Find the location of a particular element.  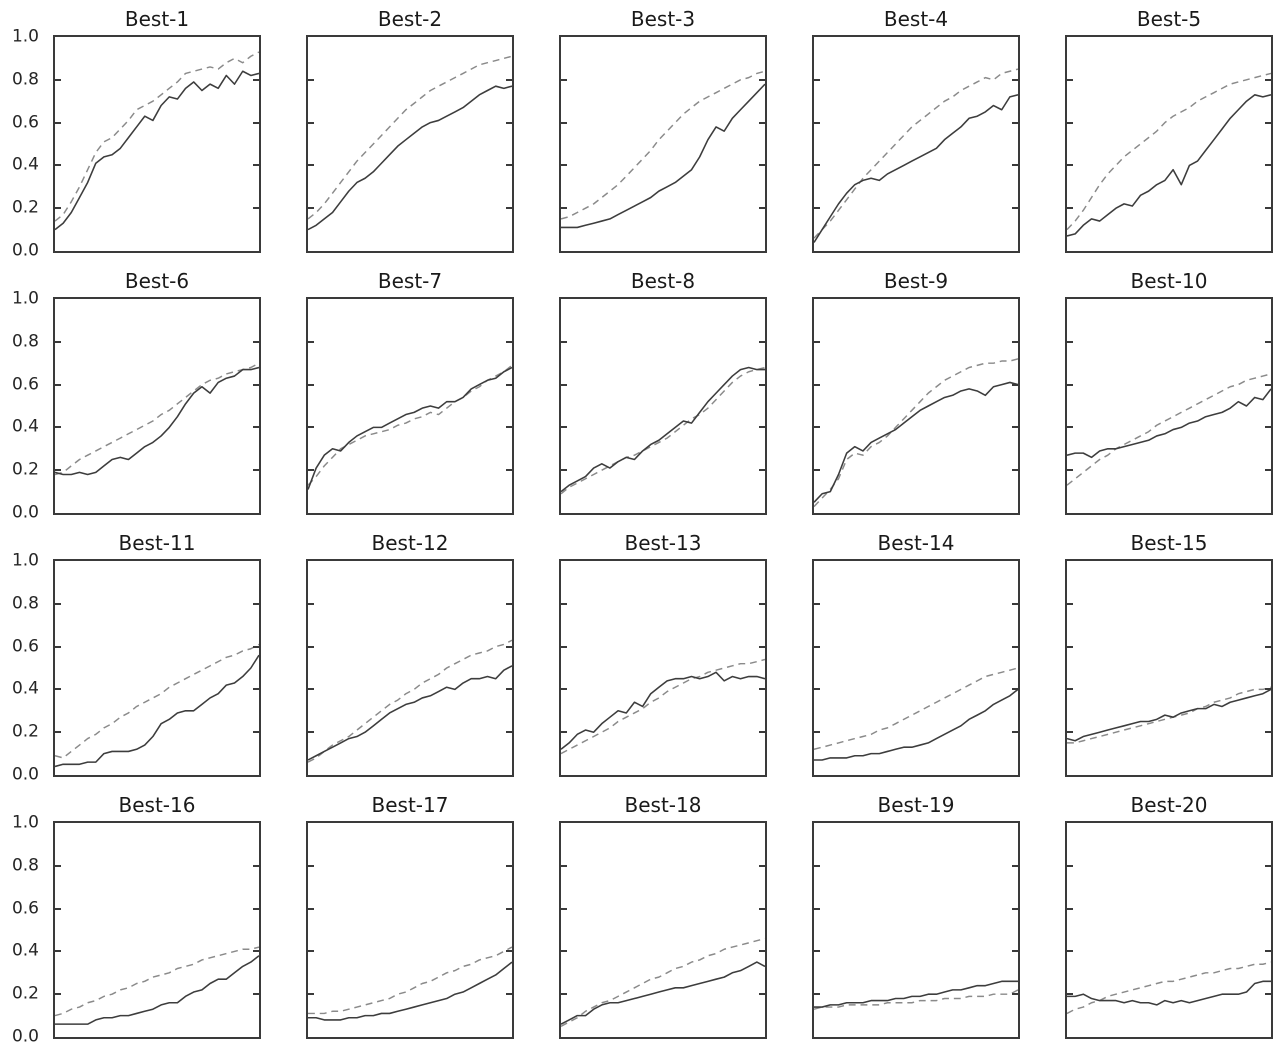

subplot: Best-1 1.0 0.8 0.6 0.4 0.2 0.0 is located at coordinates (136, 132).